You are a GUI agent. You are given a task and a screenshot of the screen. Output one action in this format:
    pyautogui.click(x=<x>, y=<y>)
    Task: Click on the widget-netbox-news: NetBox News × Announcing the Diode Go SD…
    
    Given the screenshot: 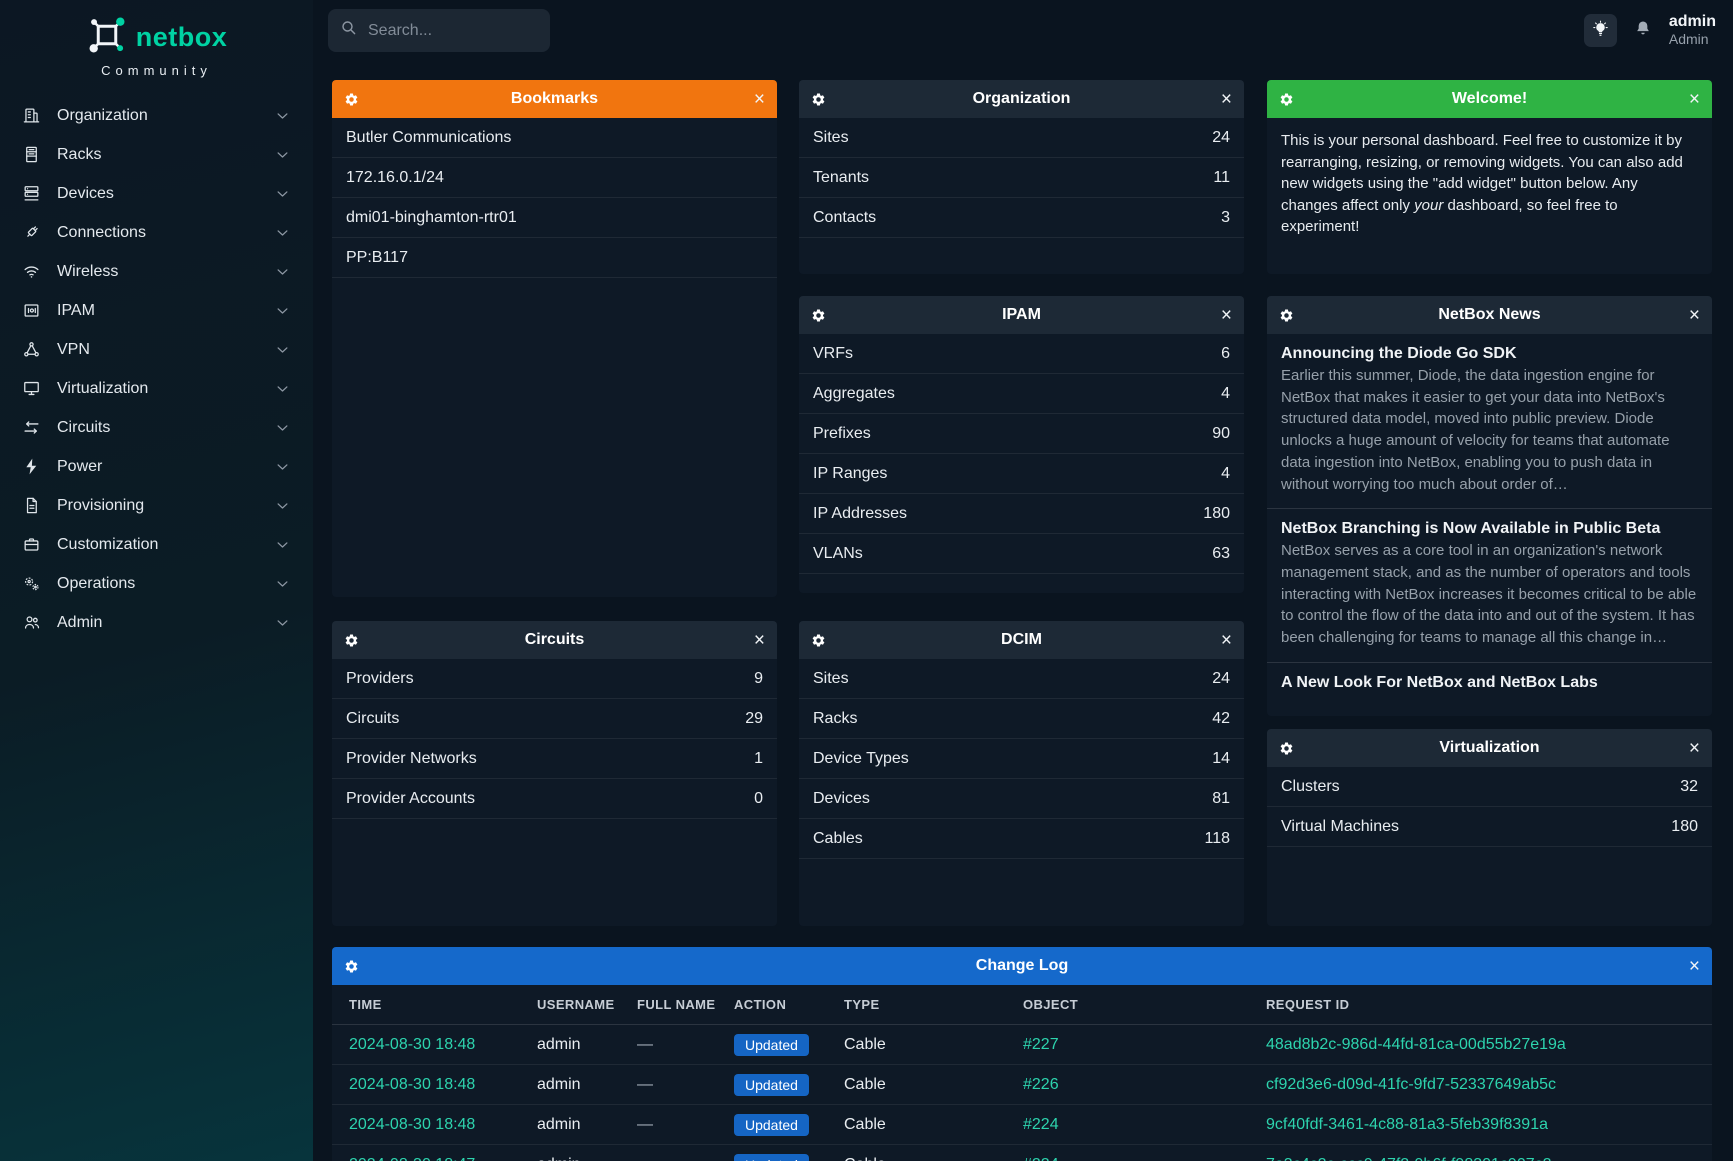 What is the action you would take?
    pyautogui.click(x=1489, y=506)
    